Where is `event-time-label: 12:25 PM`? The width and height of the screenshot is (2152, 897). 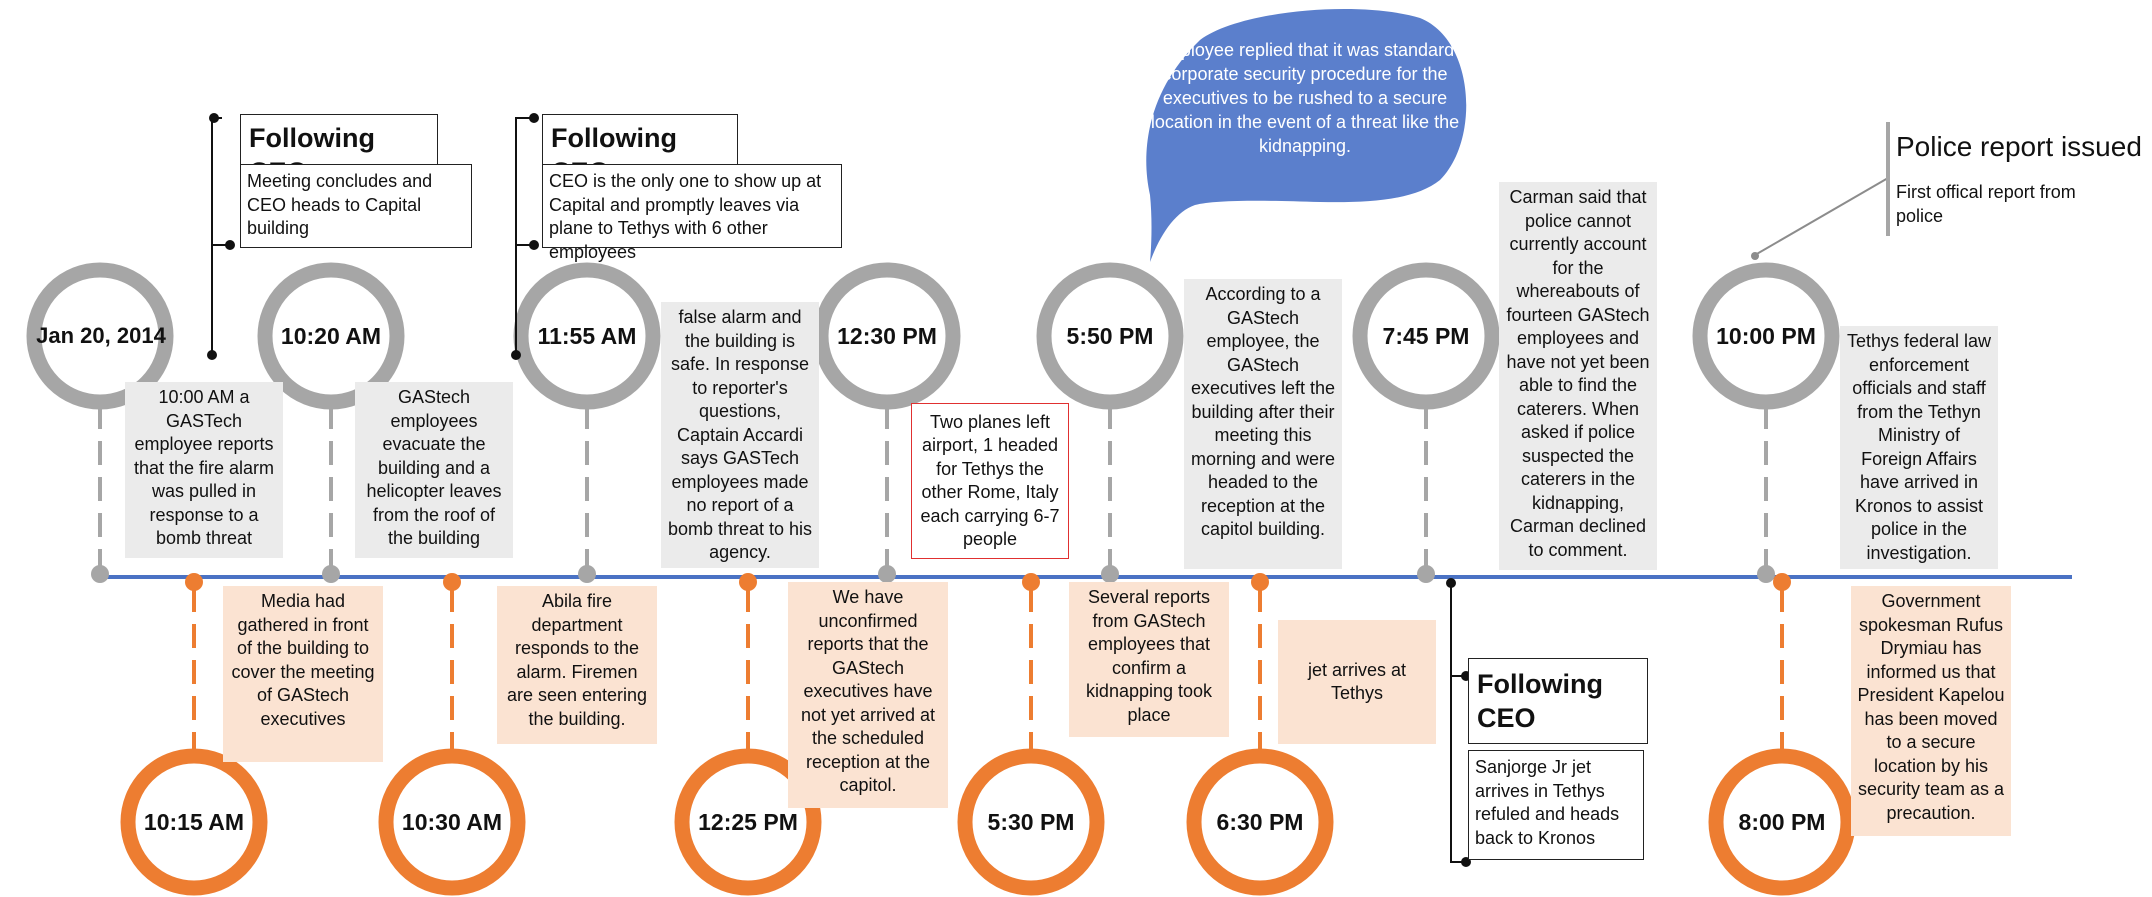
event-time-label: 12:25 PM is located at coordinates (748, 822).